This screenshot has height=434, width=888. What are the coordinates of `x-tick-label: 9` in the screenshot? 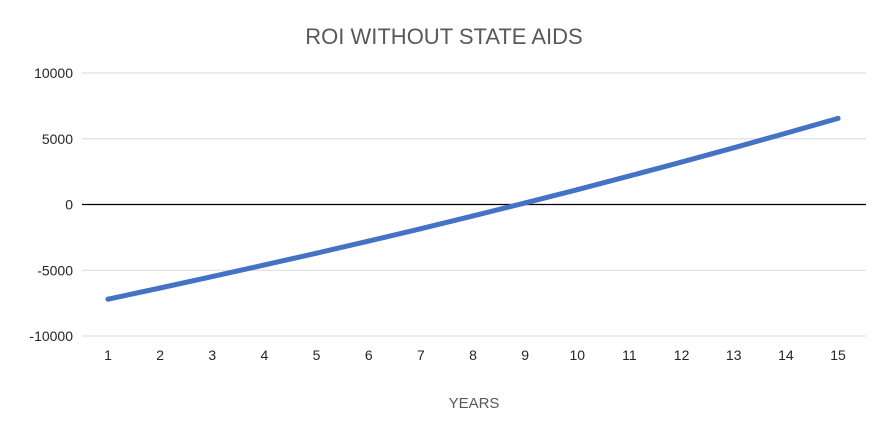 It's located at (525, 355).